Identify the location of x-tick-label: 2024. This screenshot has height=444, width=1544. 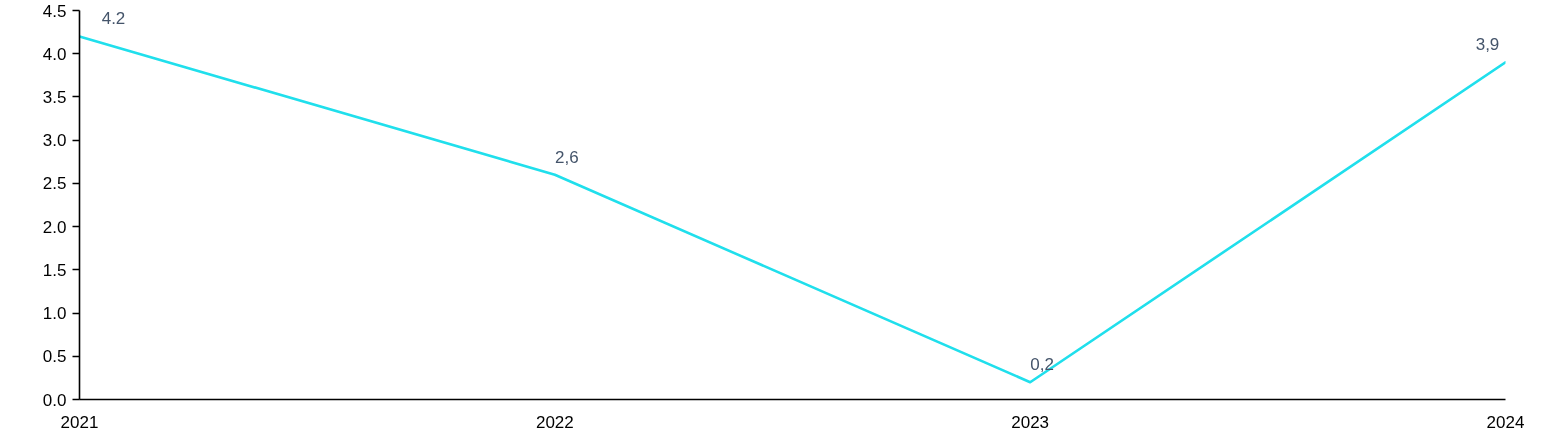
(1505, 422).